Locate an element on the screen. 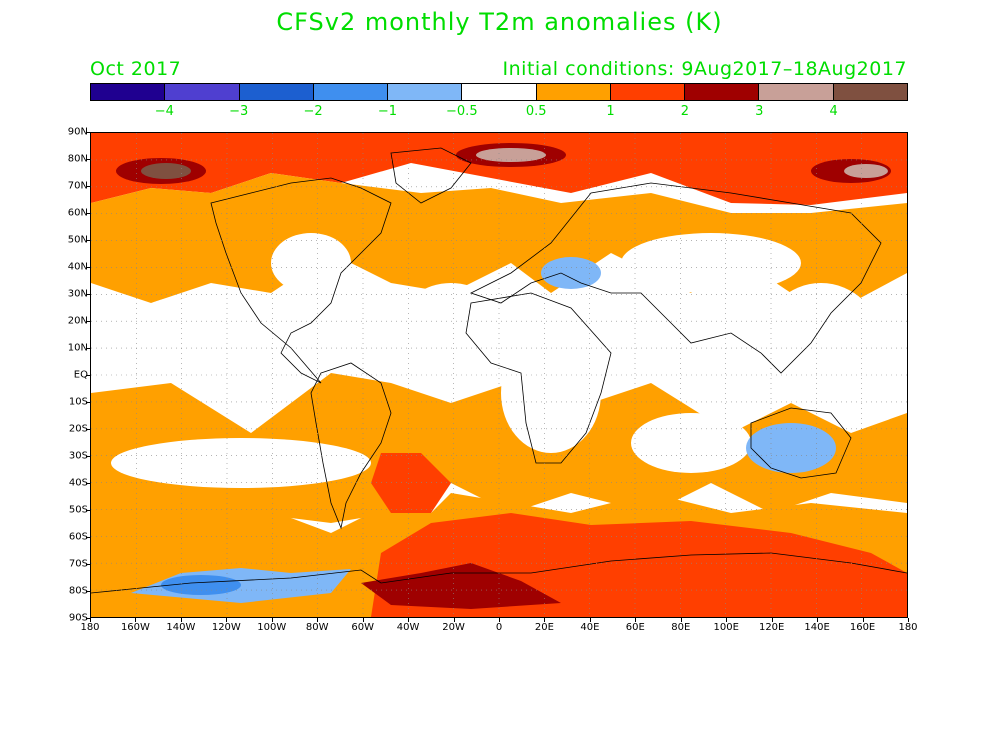 The image size is (999, 750). latitude-label: EQ is located at coordinates (80, 375).